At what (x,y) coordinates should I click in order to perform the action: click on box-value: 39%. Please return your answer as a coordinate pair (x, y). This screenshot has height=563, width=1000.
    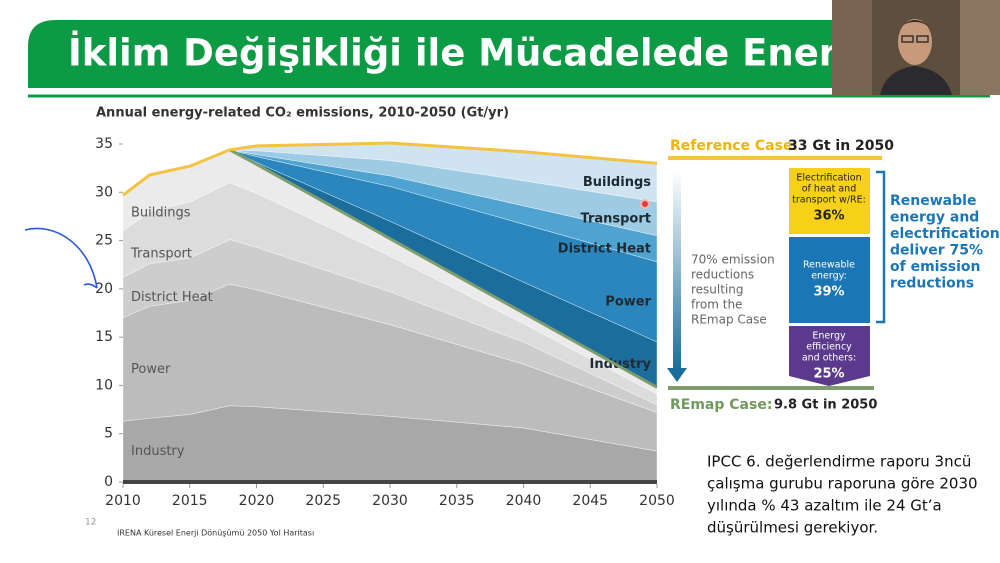
    Looking at the image, I should click on (828, 292).